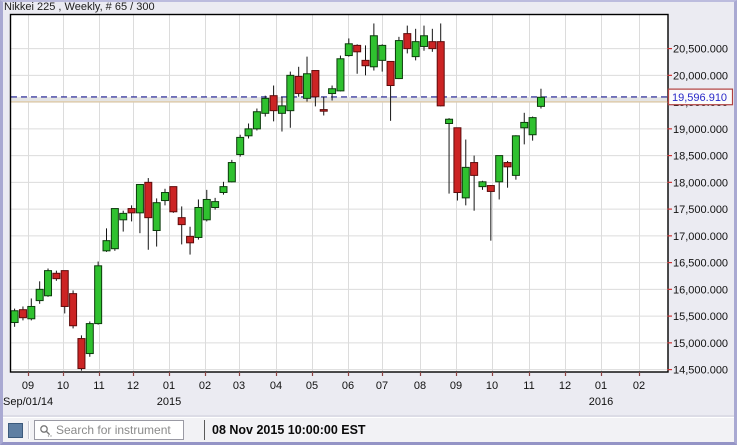 This screenshot has width=737, height=445. Describe the element at coordinates (29, 430) in the screenshot. I see `toolbar-separator` at that location.